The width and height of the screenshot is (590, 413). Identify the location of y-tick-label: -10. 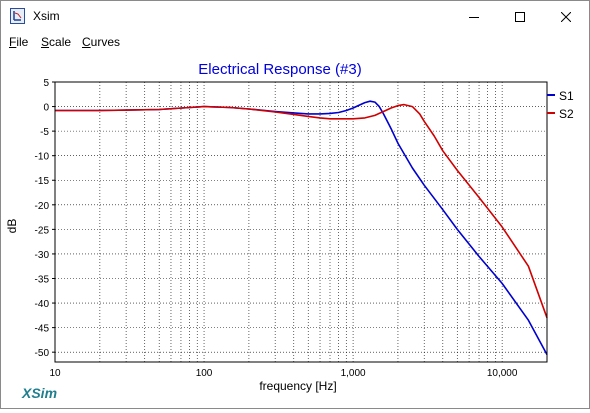
(42, 157).